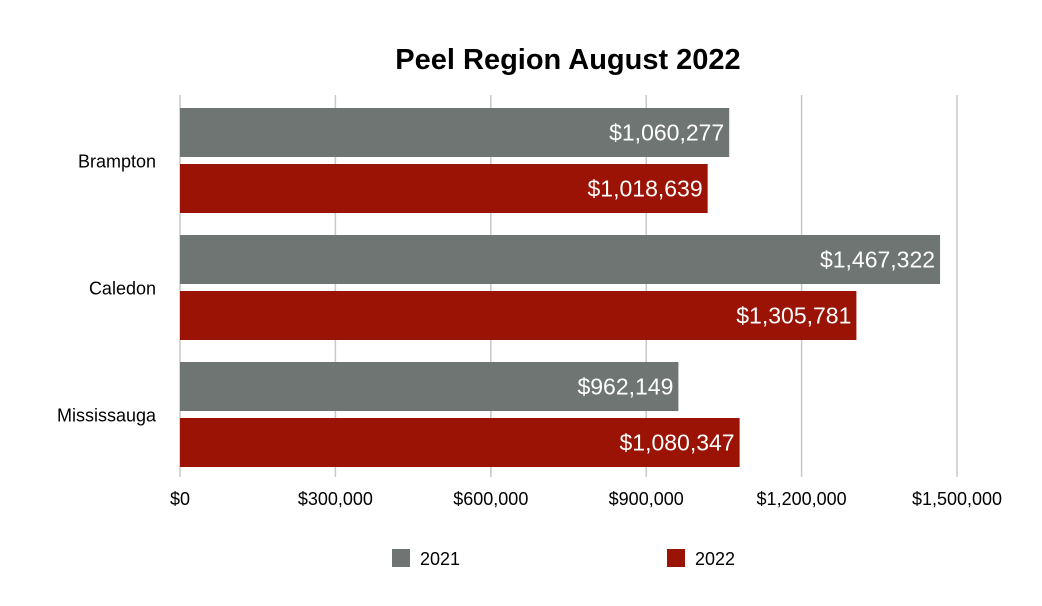 This screenshot has width=1042, height=606. What do you see at coordinates (444, 188) in the screenshot?
I see `bar-brampton-2022` at bounding box center [444, 188].